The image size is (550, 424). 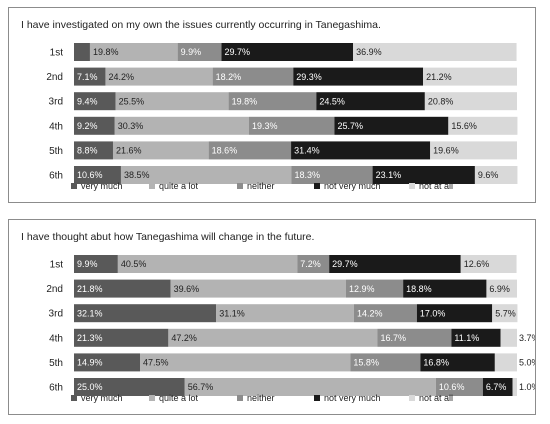 I want to click on category-label: 3rd, so click(x=56, y=314).